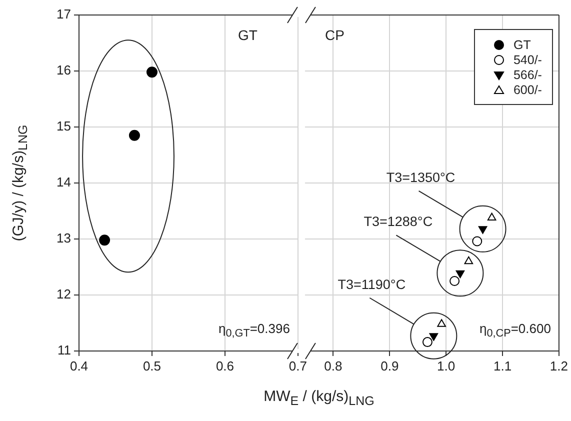 This screenshot has width=571, height=421. What do you see at coordinates (64, 350) in the screenshot?
I see `y-tick-label: 11` at bounding box center [64, 350].